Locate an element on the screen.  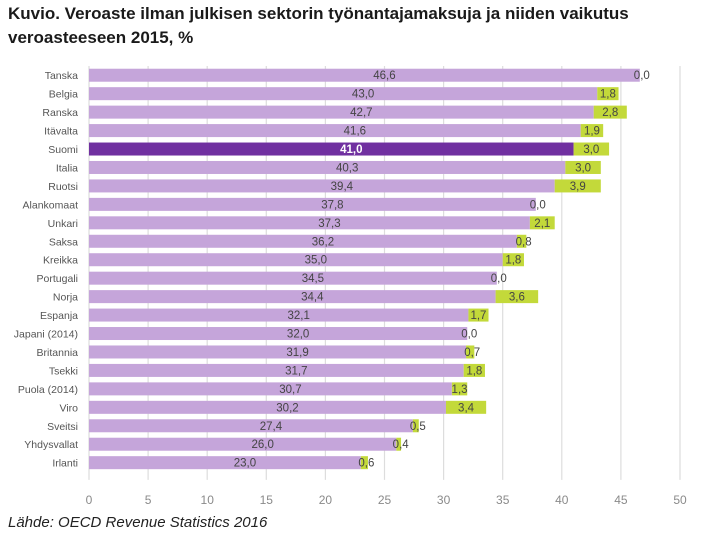
value-label-employer-contrib: 3,0 is located at coordinates (583, 168).